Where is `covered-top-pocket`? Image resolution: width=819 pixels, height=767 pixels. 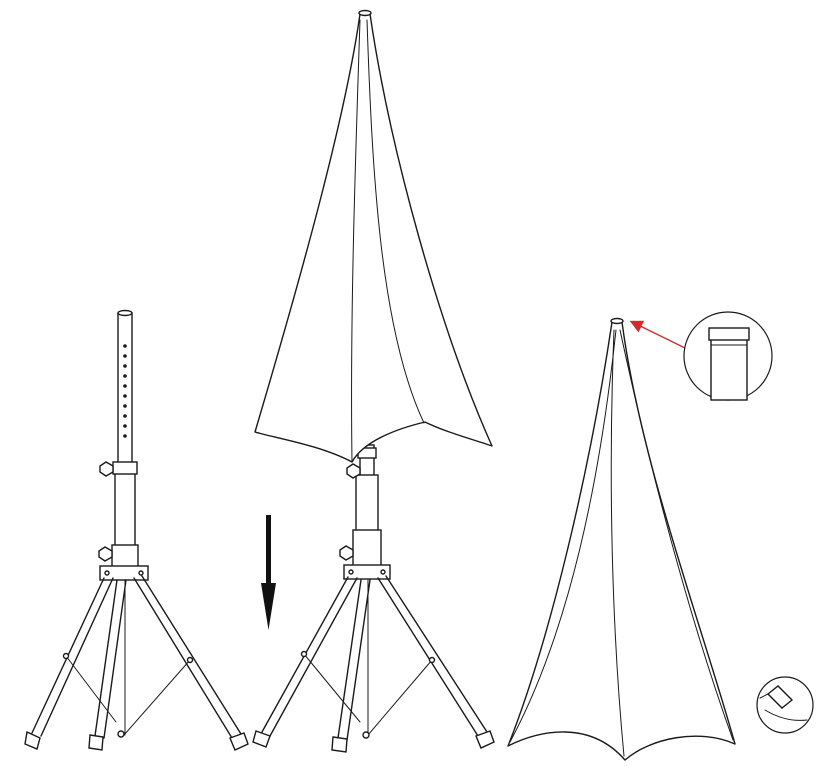 covered-top-pocket is located at coordinates (617, 321).